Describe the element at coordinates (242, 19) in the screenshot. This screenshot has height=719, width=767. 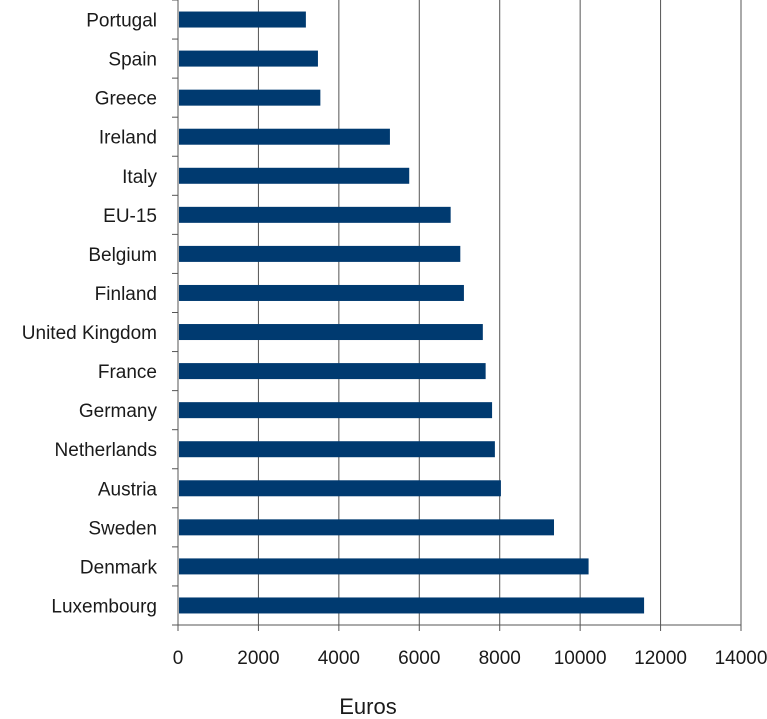
I see `bar-portugal` at that location.